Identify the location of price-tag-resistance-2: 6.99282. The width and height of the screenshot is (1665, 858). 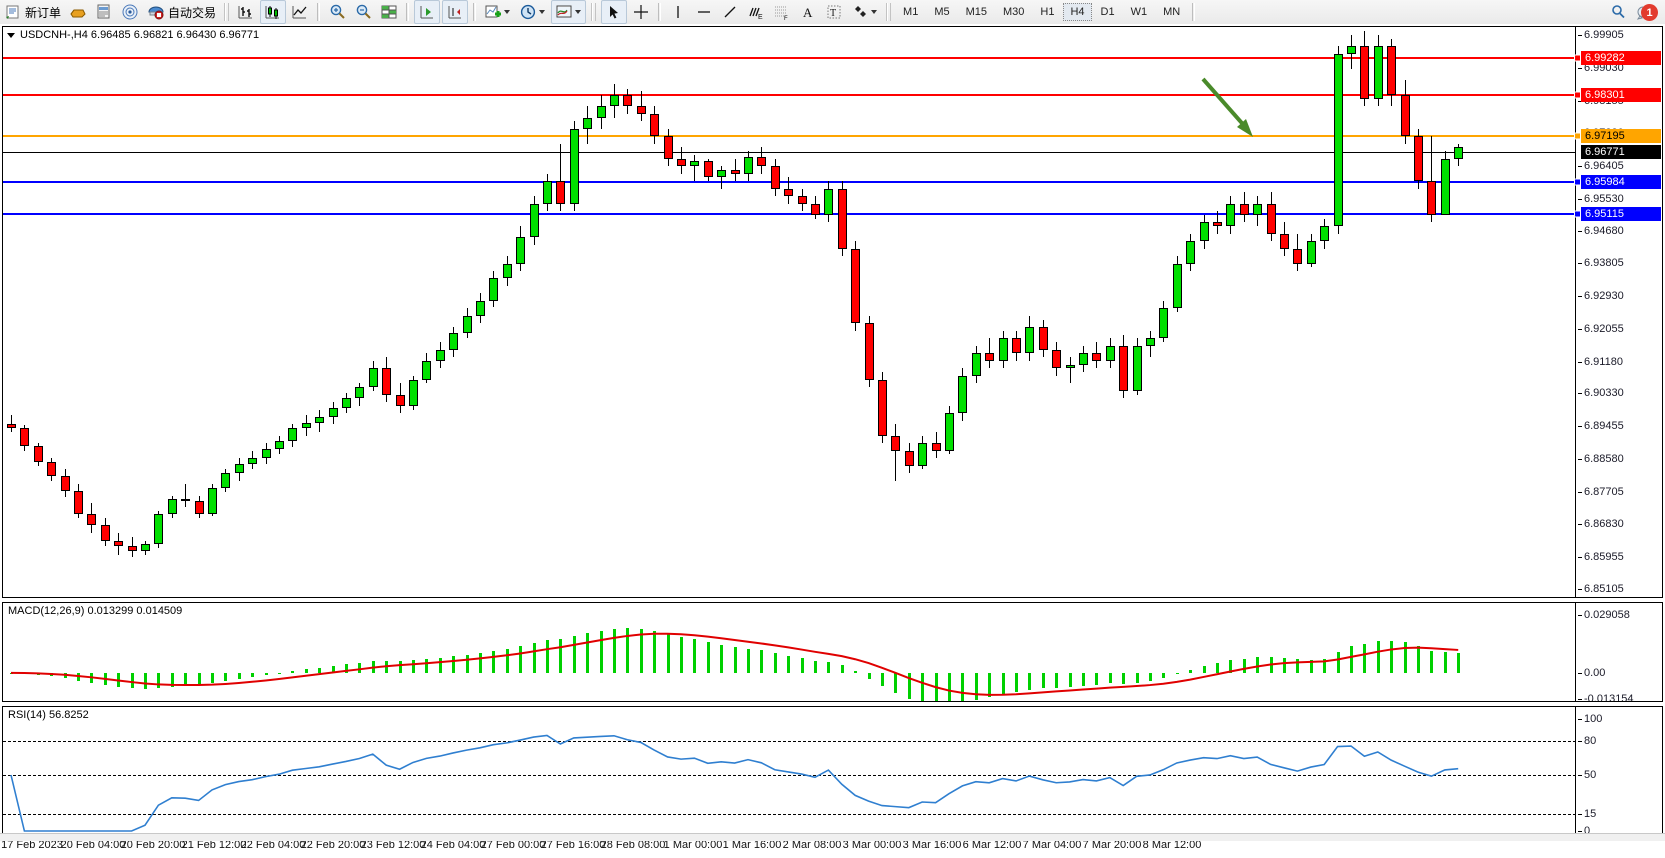
(1617, 58).